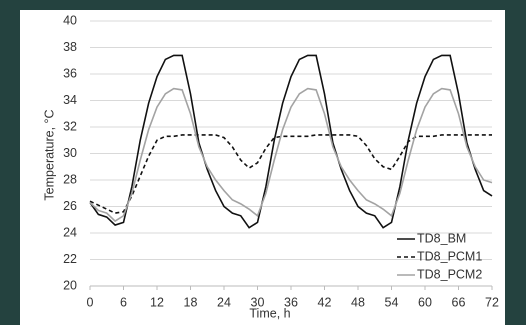  What do you see at coordinates (70, 126) in the screenshot?
I see `y-tick-label: 32` at bounding box center [70, 126].